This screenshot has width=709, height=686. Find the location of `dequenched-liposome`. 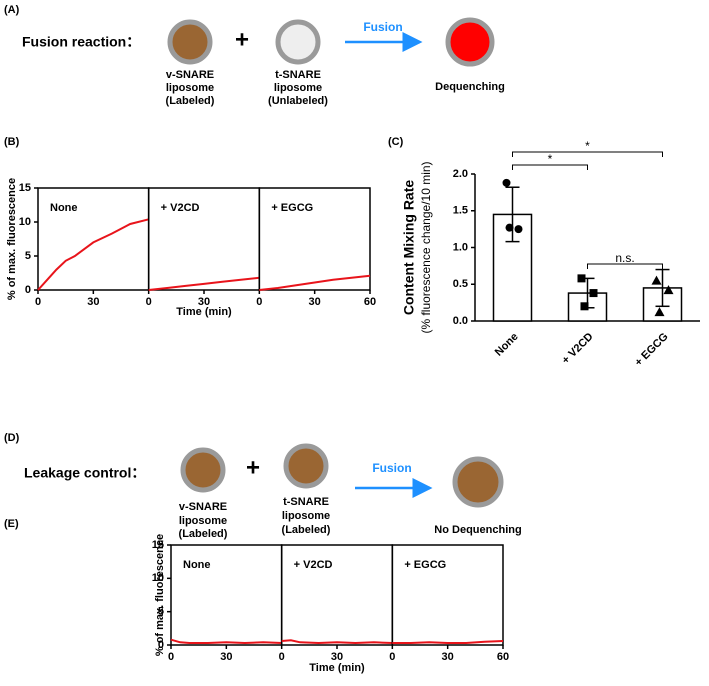

dequenched-liposome is located at coordinates (470, 42).